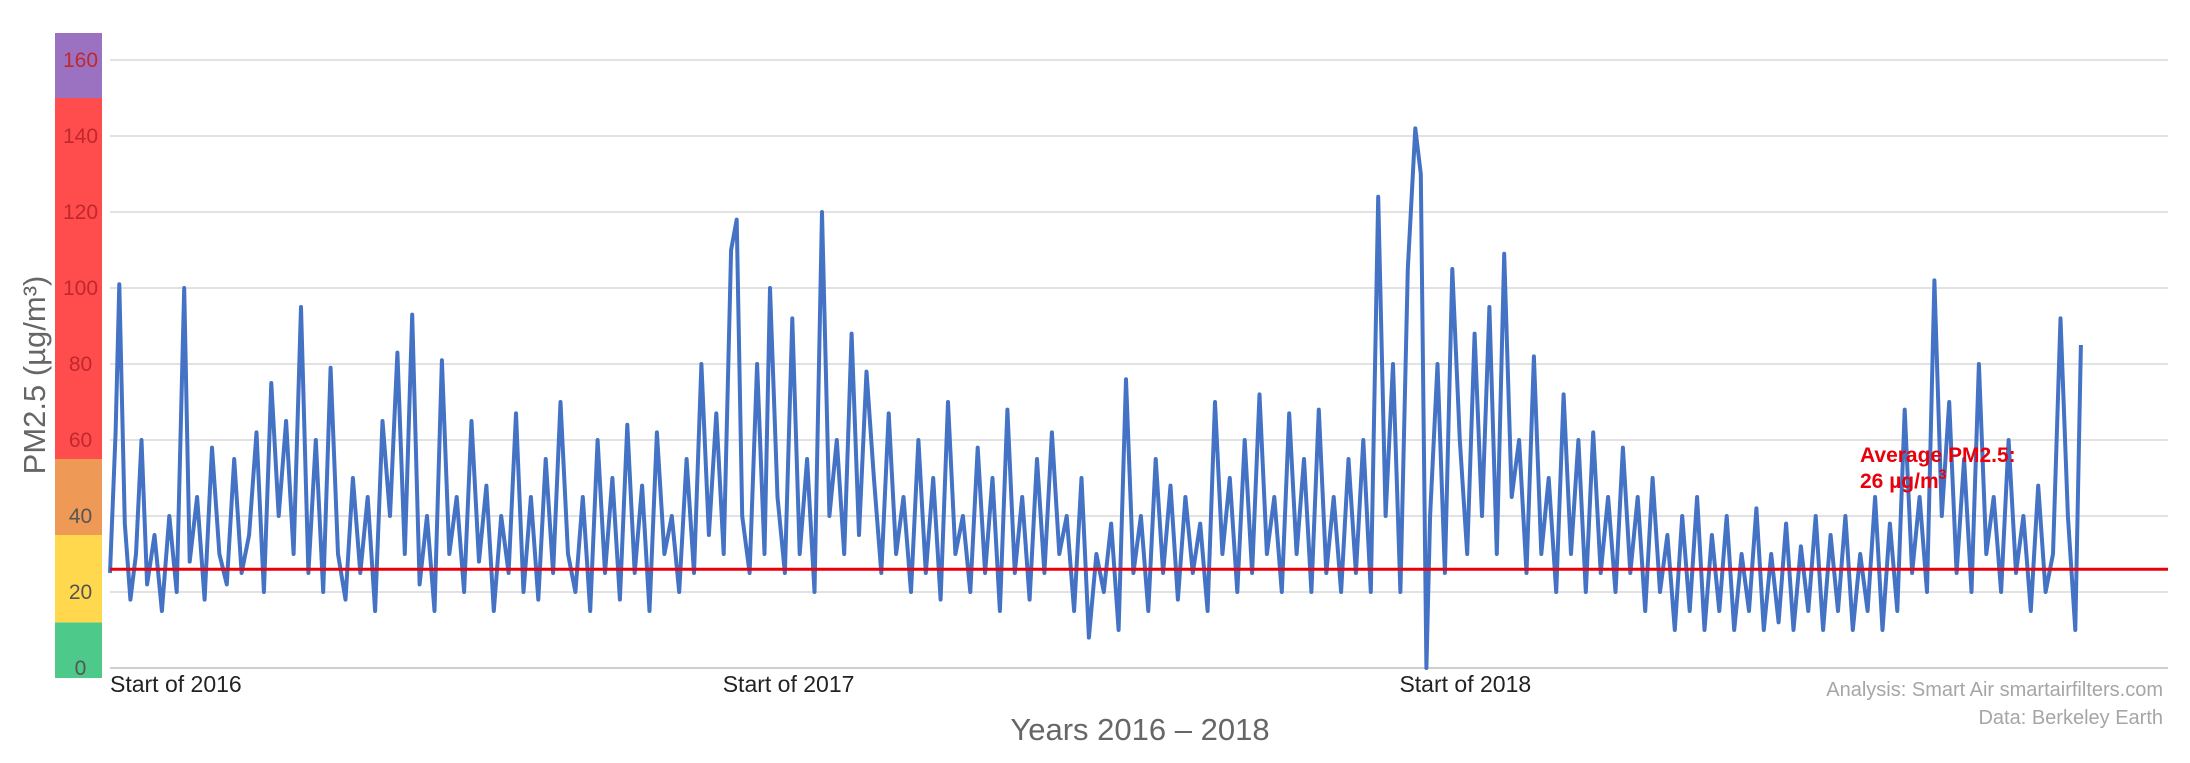 The image size is (2190, 763). I want to click on x-tick-label-1: Start of 2017, so click(789, 684).